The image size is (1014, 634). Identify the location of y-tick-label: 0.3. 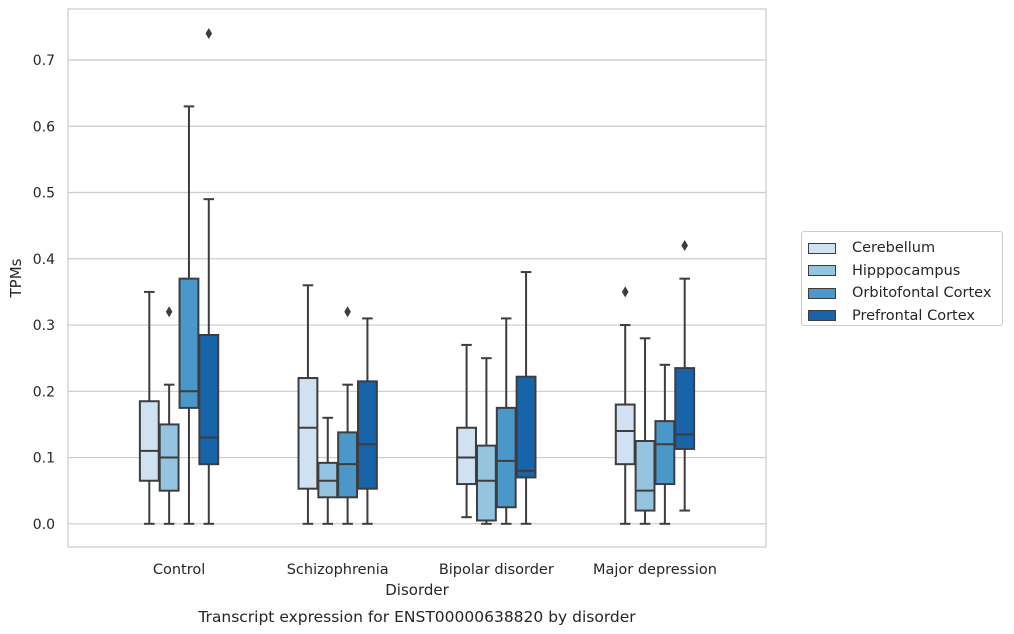
(44, 326).